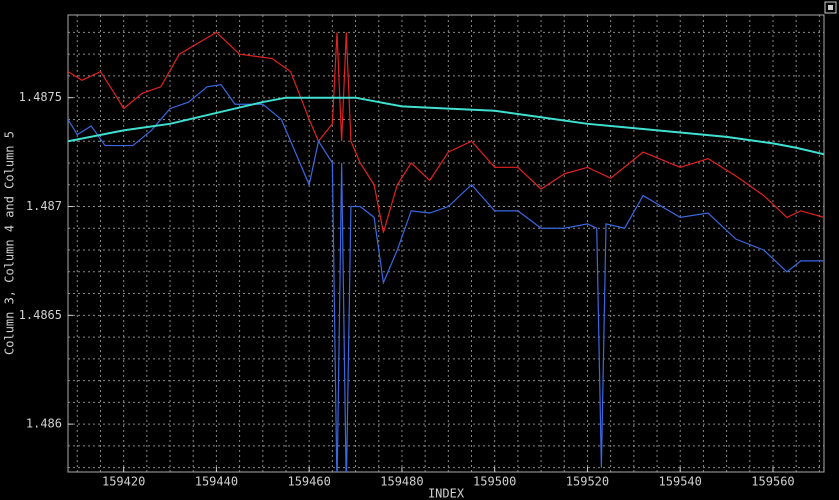 This screenshot has height=500, width=839. What do you see at coordinates (44, 206) in the screenshot?
I see `y-tick-label: 1.487` at bounding box center [44, 206].